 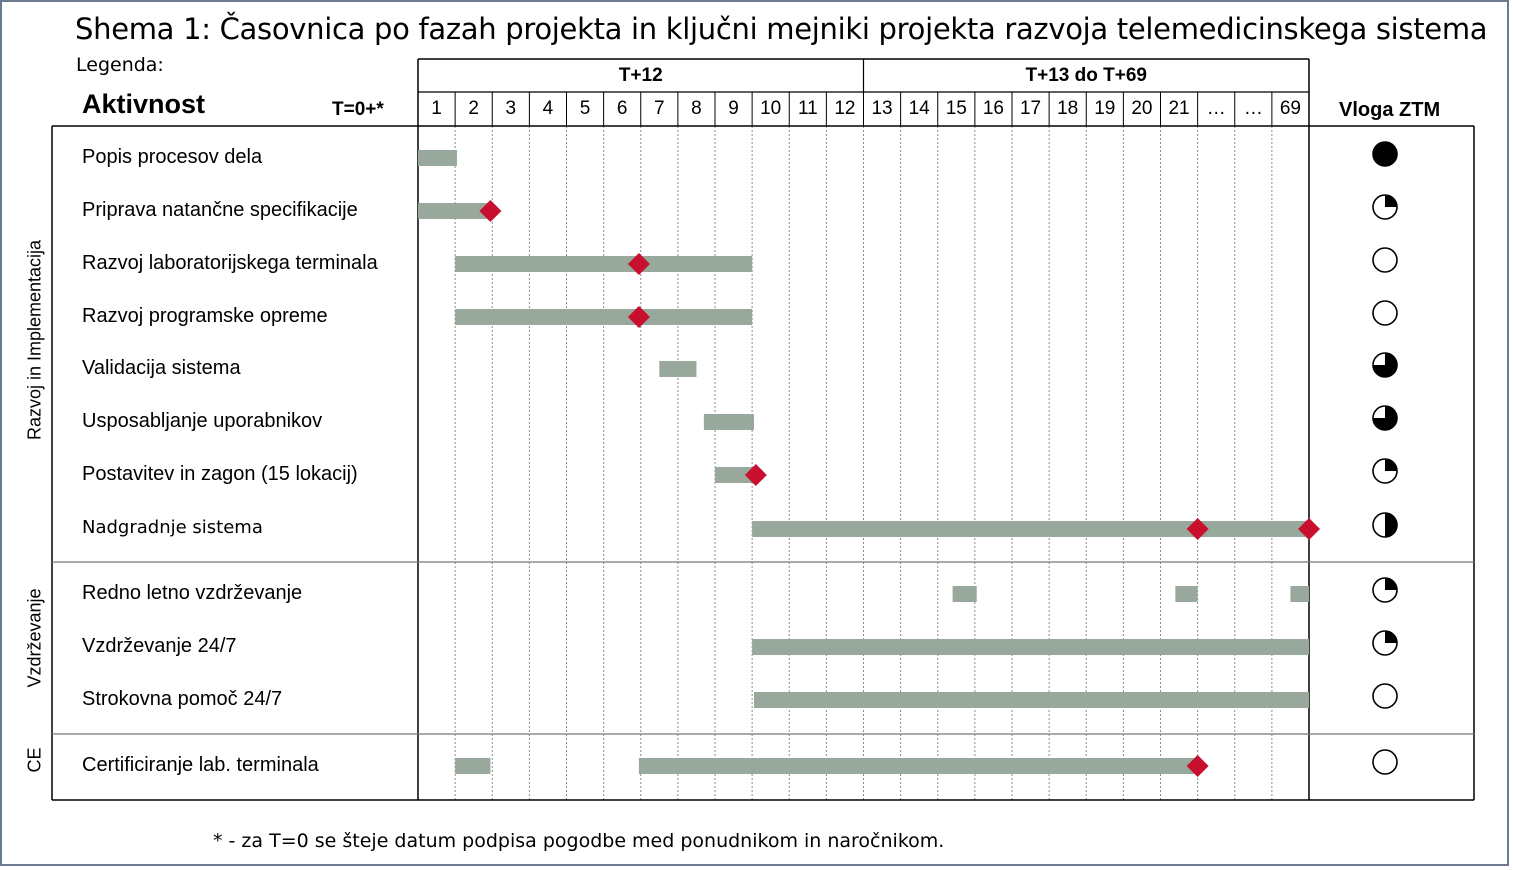 I want to click on activity-label: Usposabljanje uporabnikov, so click(x=202, y=421).